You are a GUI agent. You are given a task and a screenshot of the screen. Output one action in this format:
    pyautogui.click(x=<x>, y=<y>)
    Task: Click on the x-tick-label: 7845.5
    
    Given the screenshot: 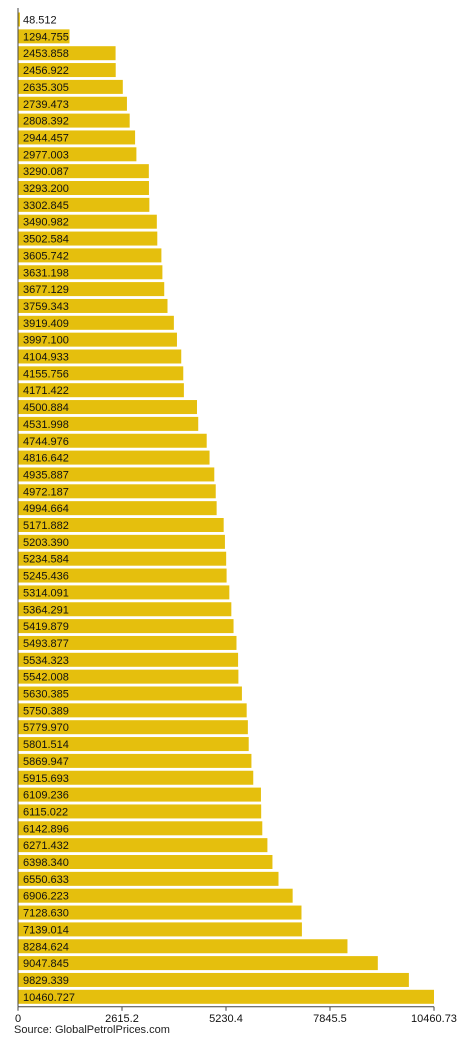 What is the action you would take?
    pyautogui.click(x=330, y=1019)
    